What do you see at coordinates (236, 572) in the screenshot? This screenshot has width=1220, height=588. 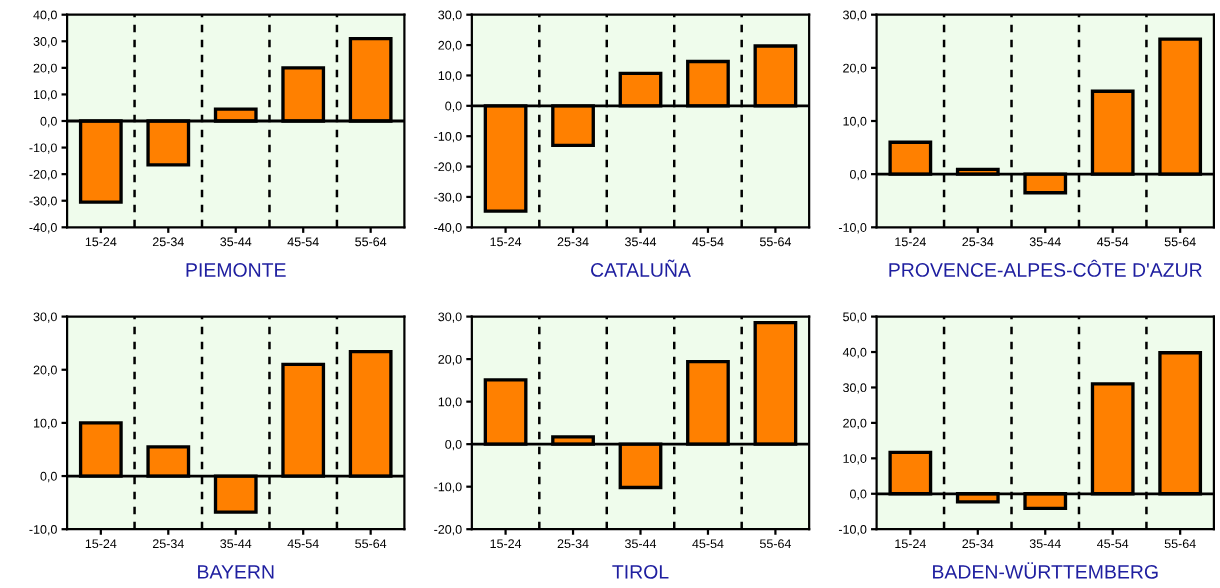 I see `x-axis-title: BAYERN` at bounding box center [236, 572].